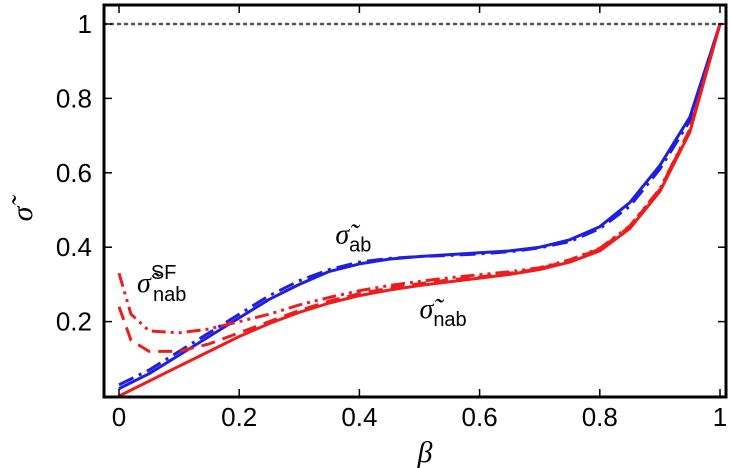 This screenshot has width=731, height=468. Describe the element at coordinates (239, 417) in the screenshot. I see `x-tick-label: 0.2` at that location.